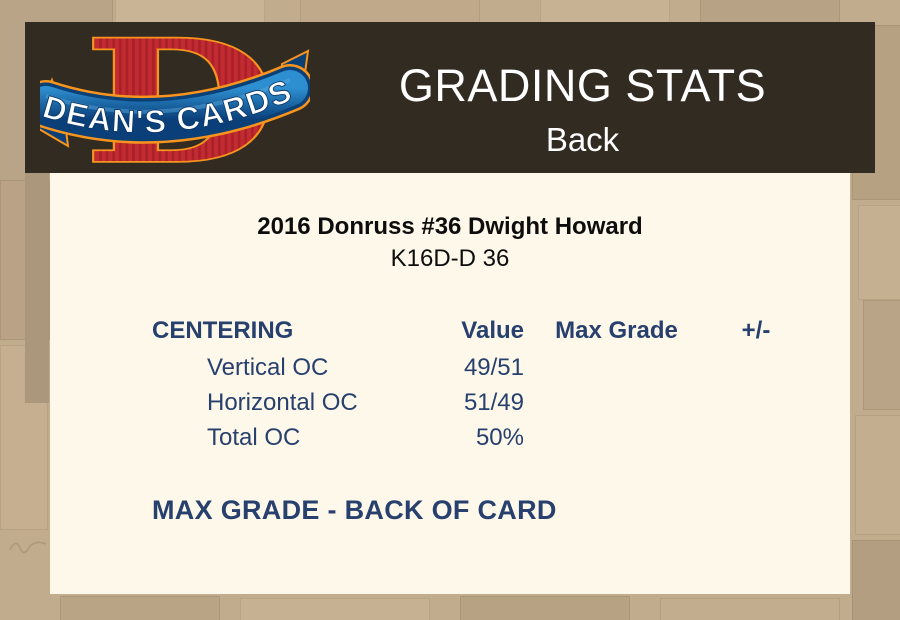  I want to click on table-header-row: CENTERING Value Max Grade +/-, so click(490, 331).